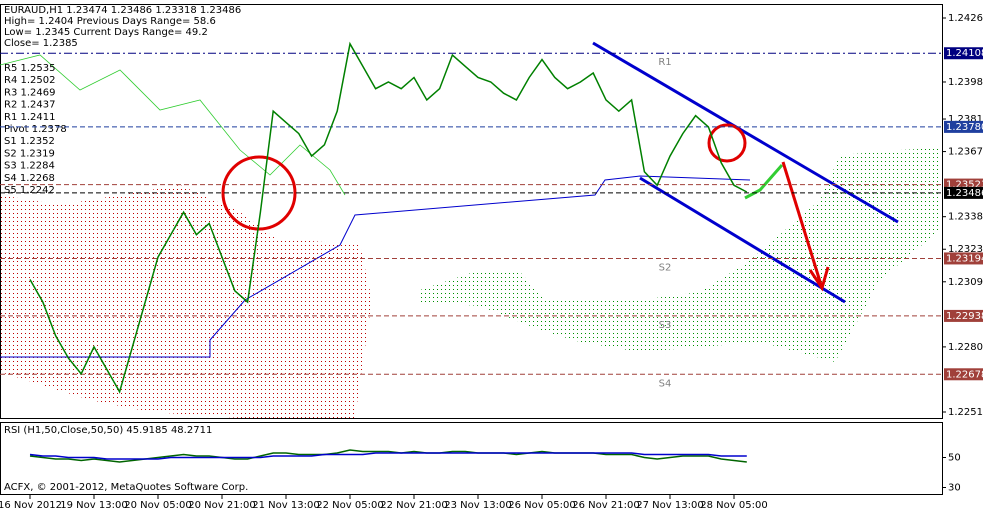 This screenshot has width=983, height=512. What do you see at coordinates (29, 178) in the screenshot?
I see `pivot-line: S4 1.2268` at bounding box center [29, 178].